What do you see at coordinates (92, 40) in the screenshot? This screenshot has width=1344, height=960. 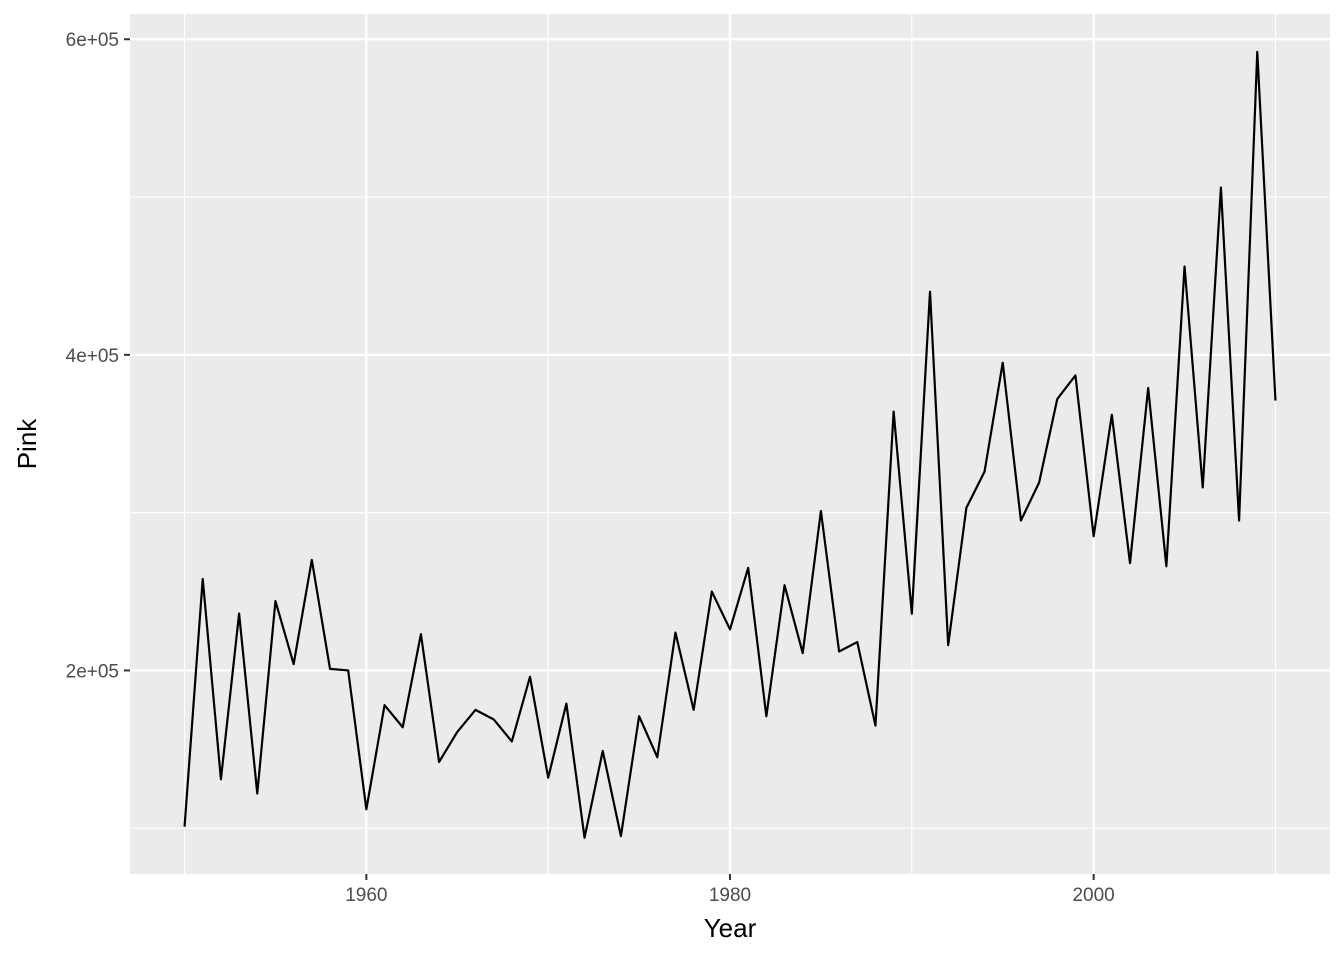 I see `y-tick-label: 6e+05` at bounding box center [92, 40].